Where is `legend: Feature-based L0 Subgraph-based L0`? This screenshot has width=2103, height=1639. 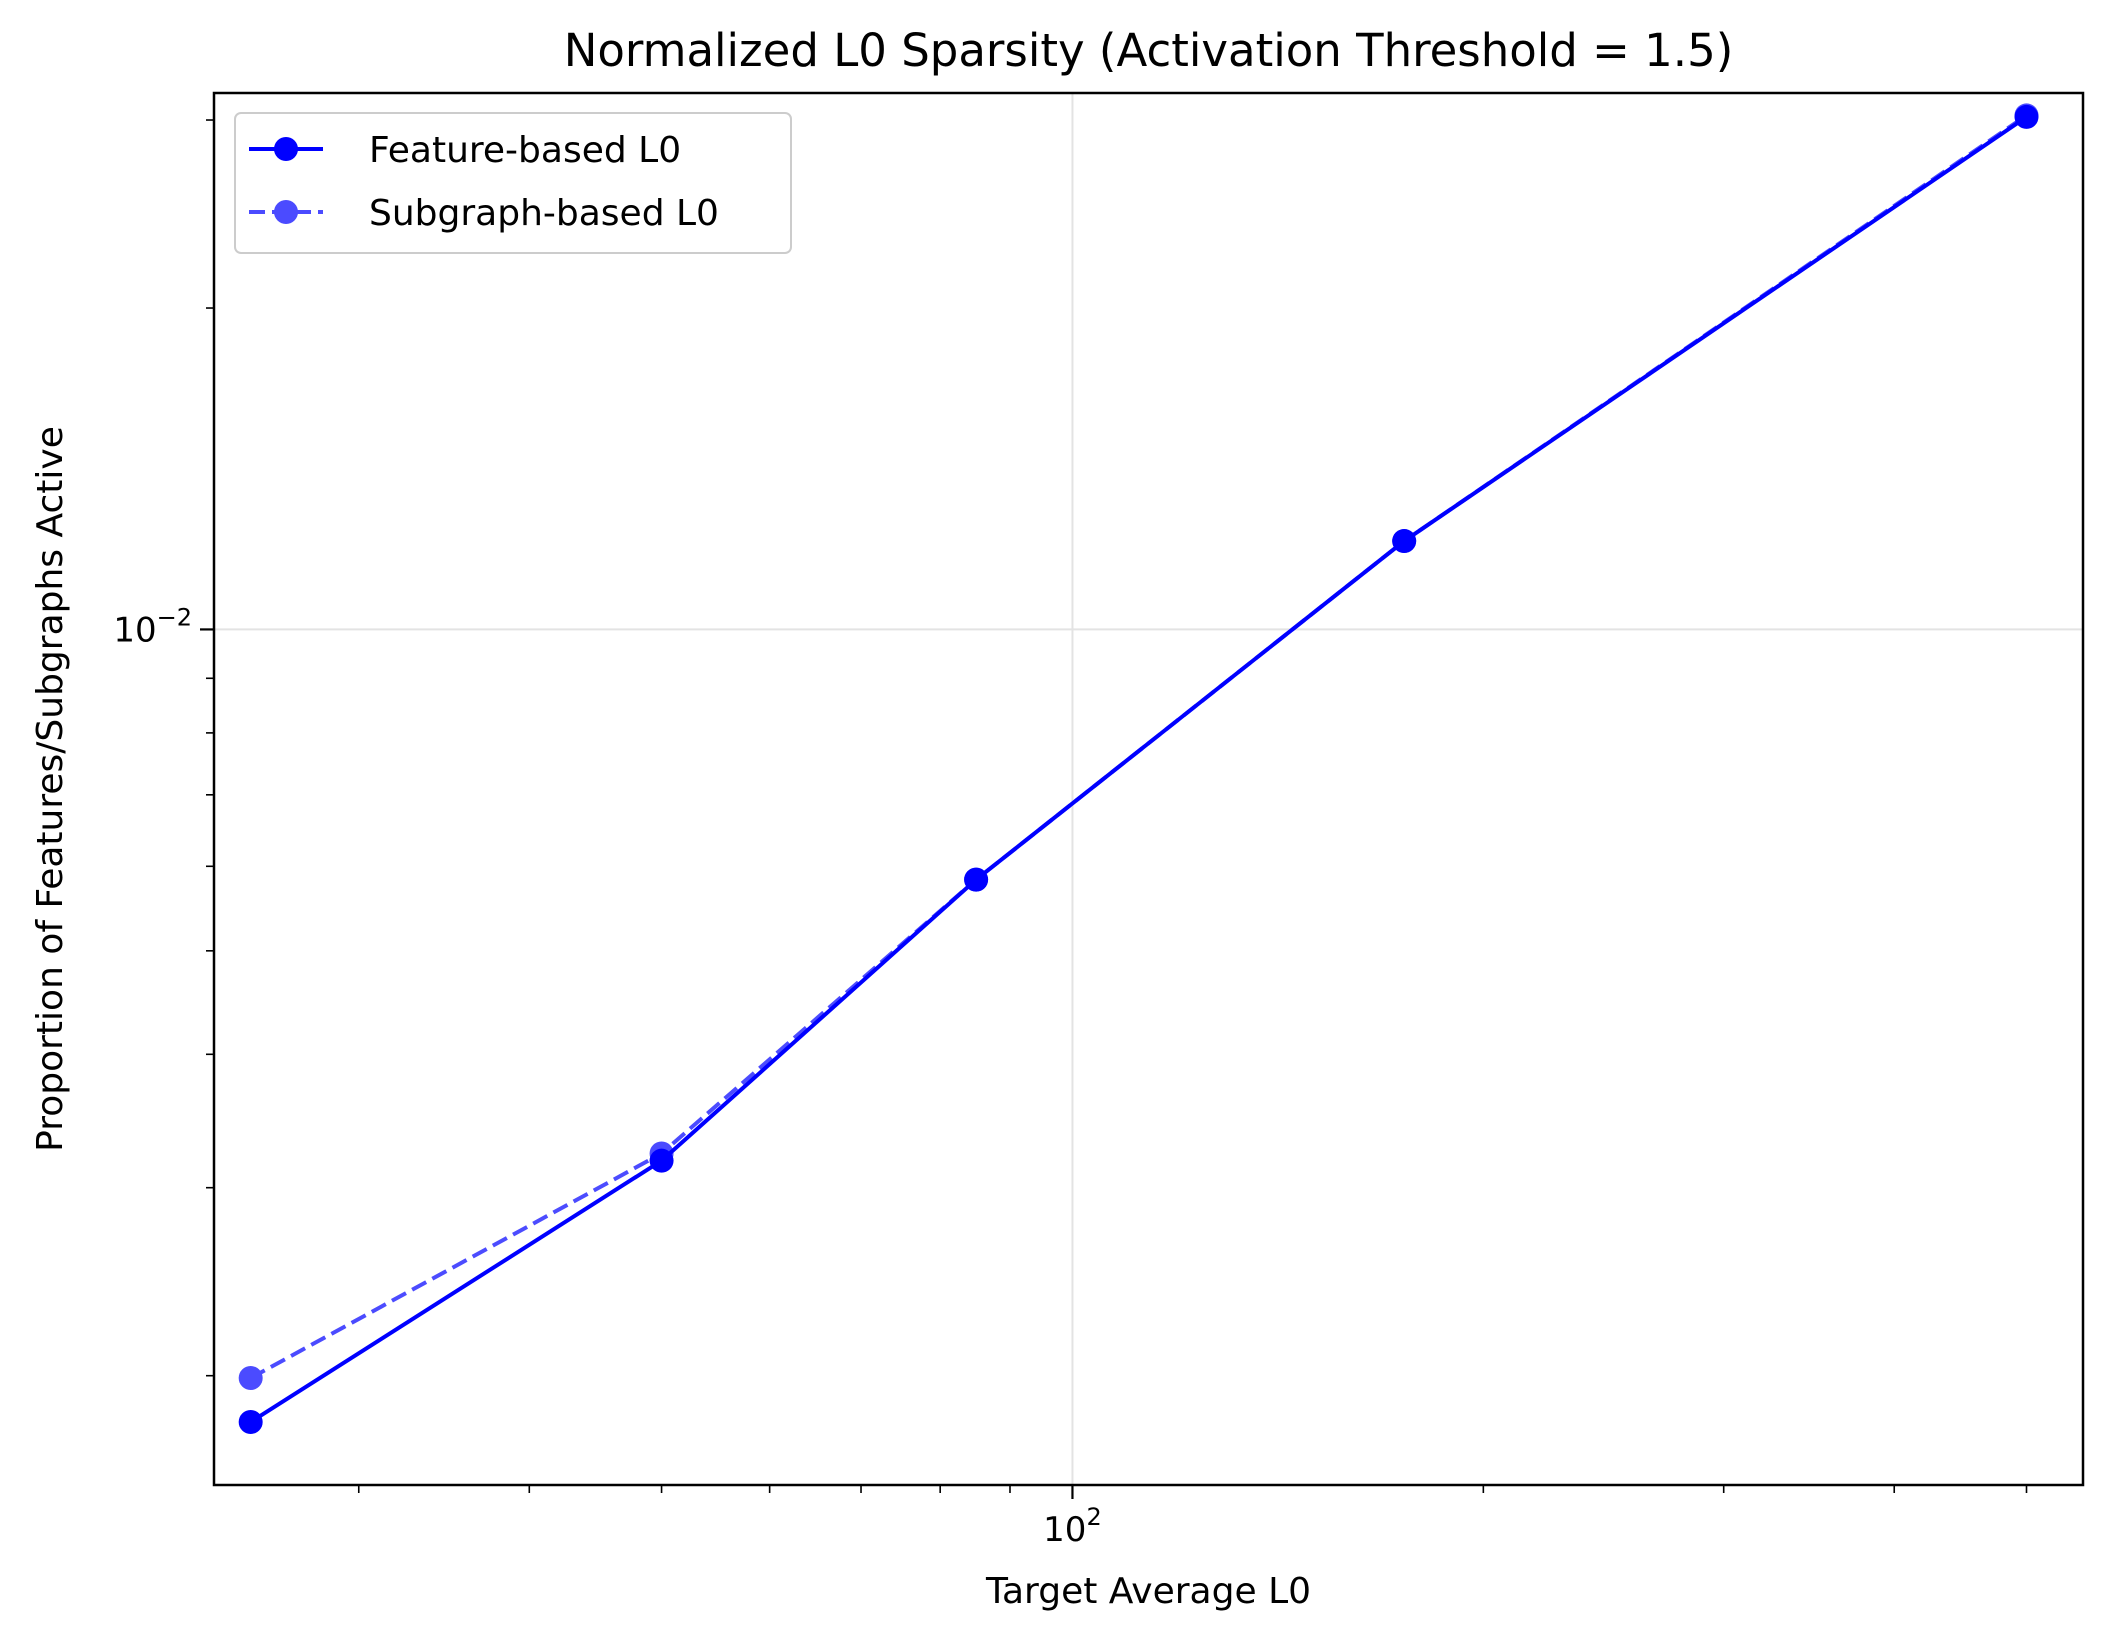 legend: Feature-based L0 Subgraph-based L0 is located at coordinates (513, 183).